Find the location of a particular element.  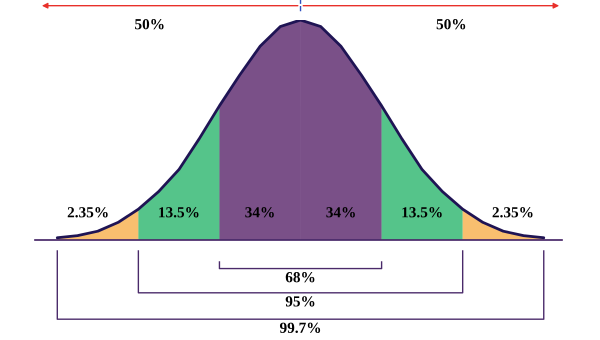

text: 68% is located at coordinates (300, 277).